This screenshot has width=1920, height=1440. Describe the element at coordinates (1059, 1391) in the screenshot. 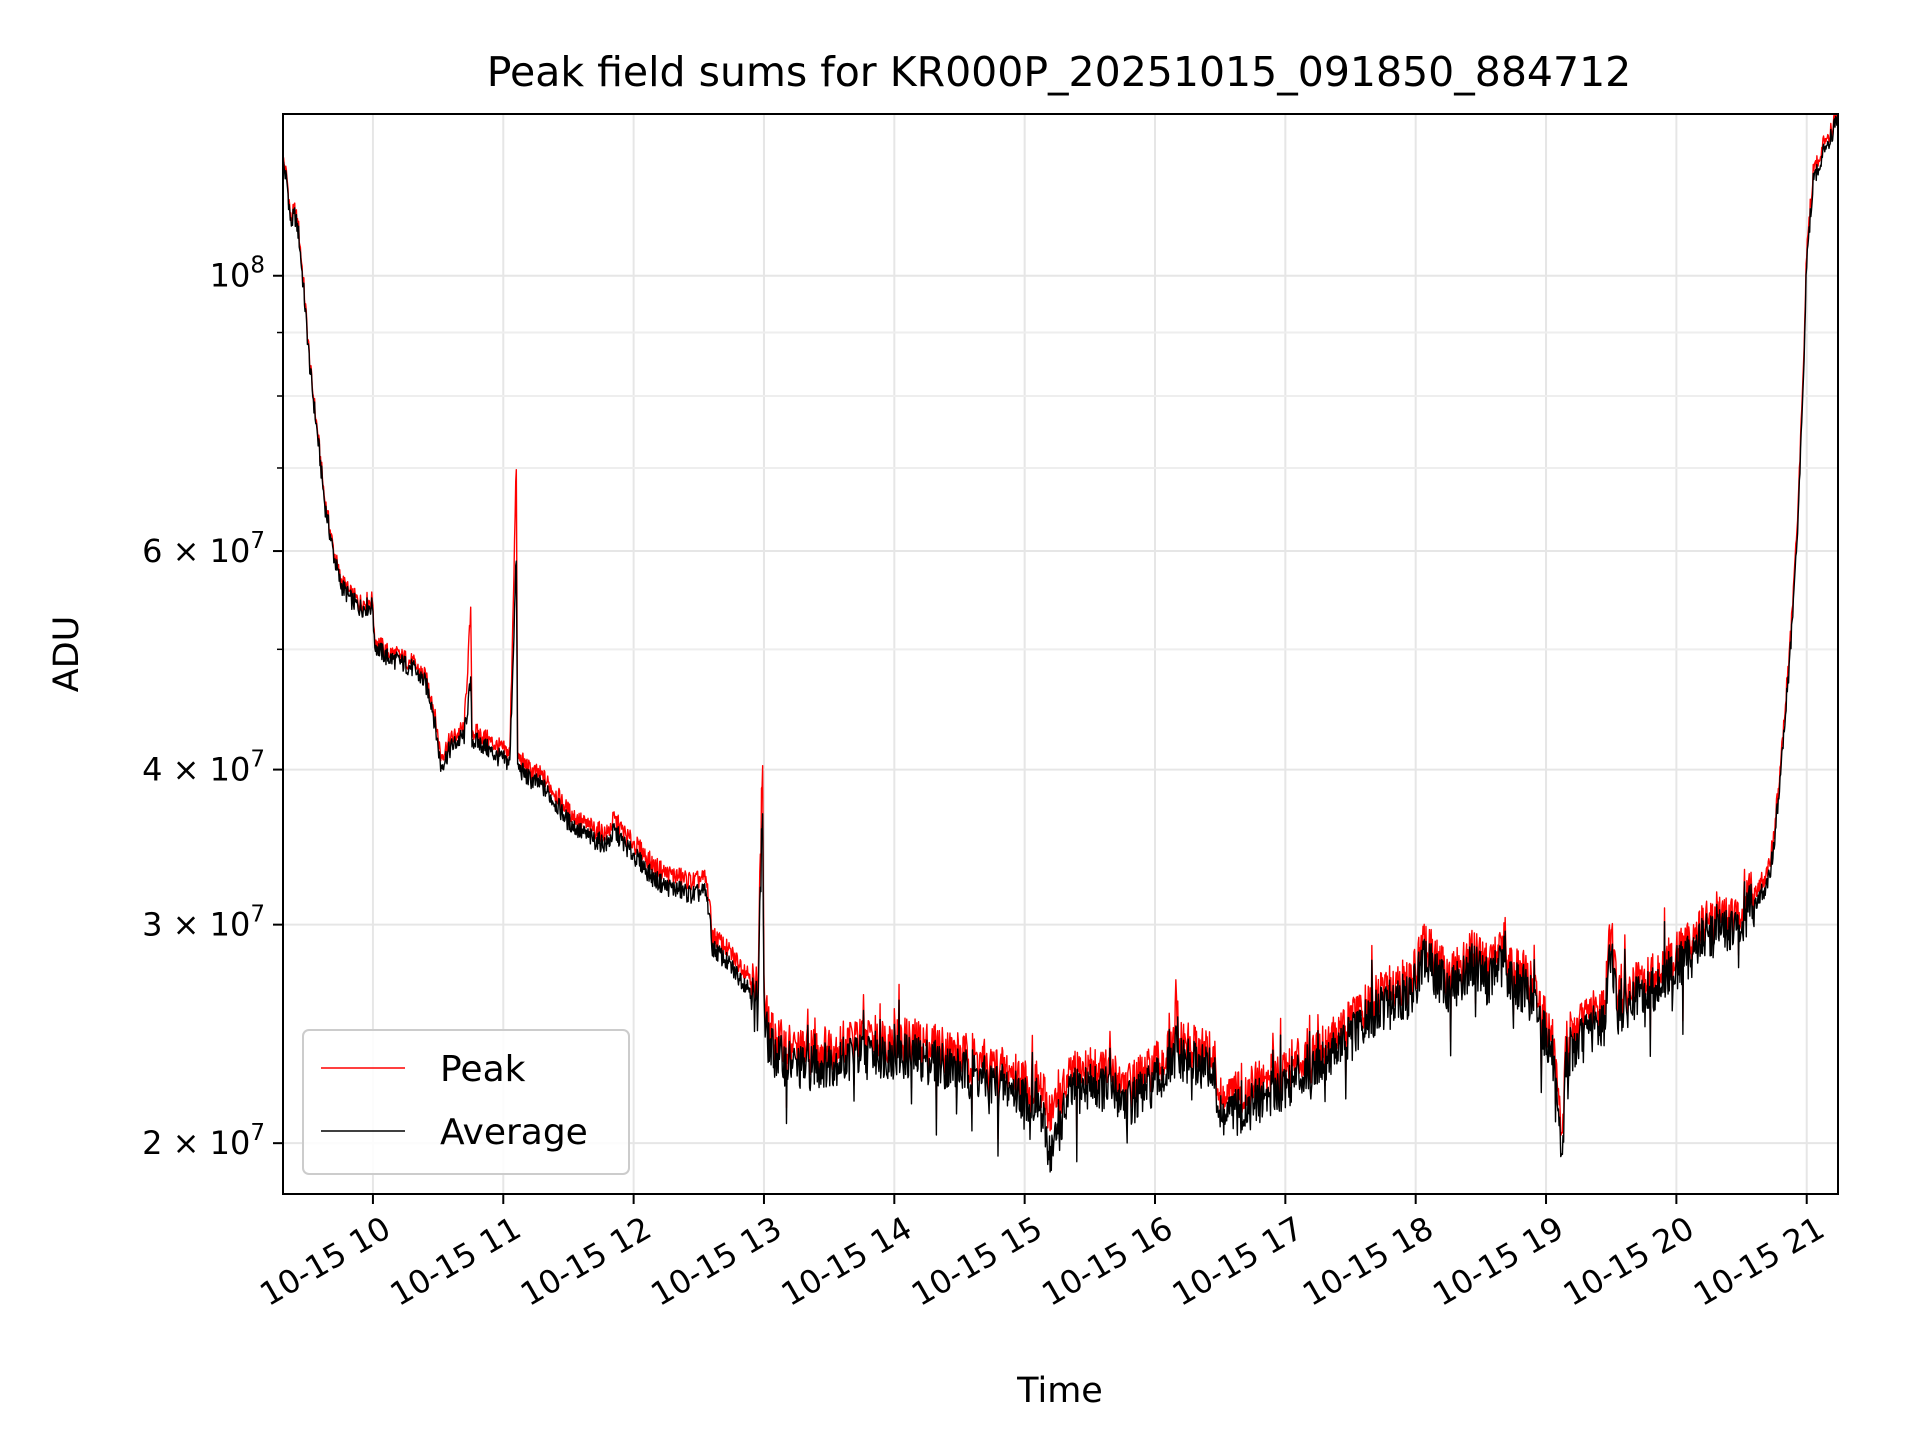

I see `x-axis-title: Time` at that location.